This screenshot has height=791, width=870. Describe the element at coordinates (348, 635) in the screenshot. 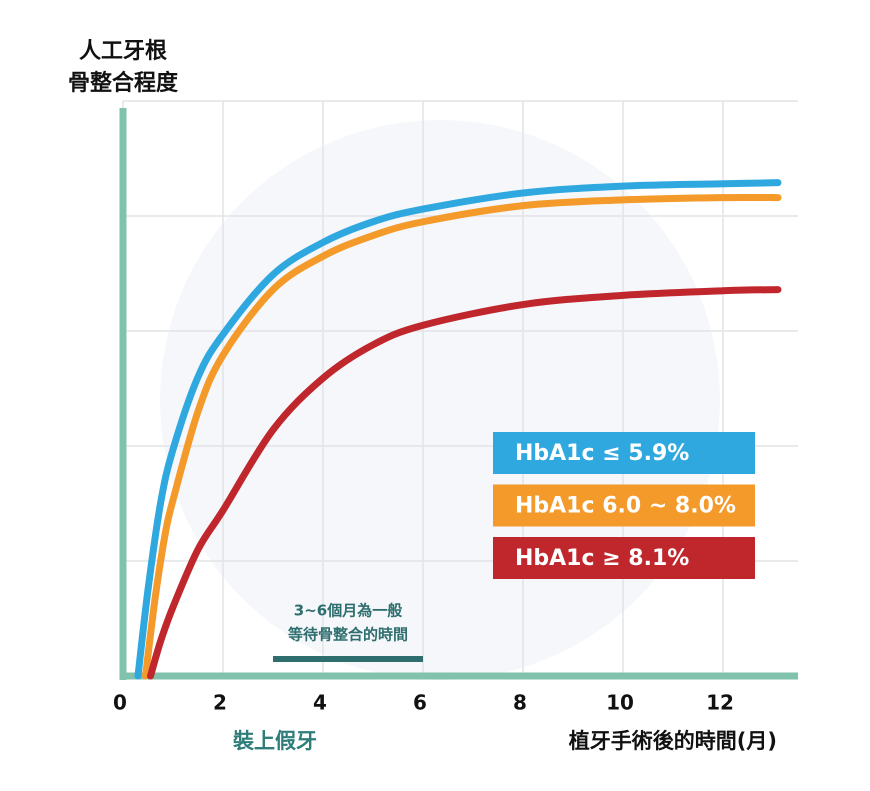

I see `annotation: 等待骨整合的時間` at that location.